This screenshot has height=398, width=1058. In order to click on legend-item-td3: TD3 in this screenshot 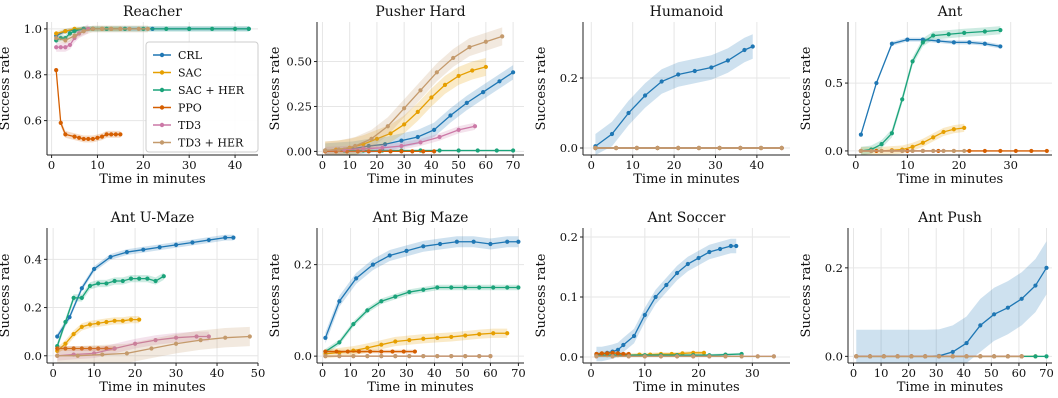, I will do `click(177, 125)`.